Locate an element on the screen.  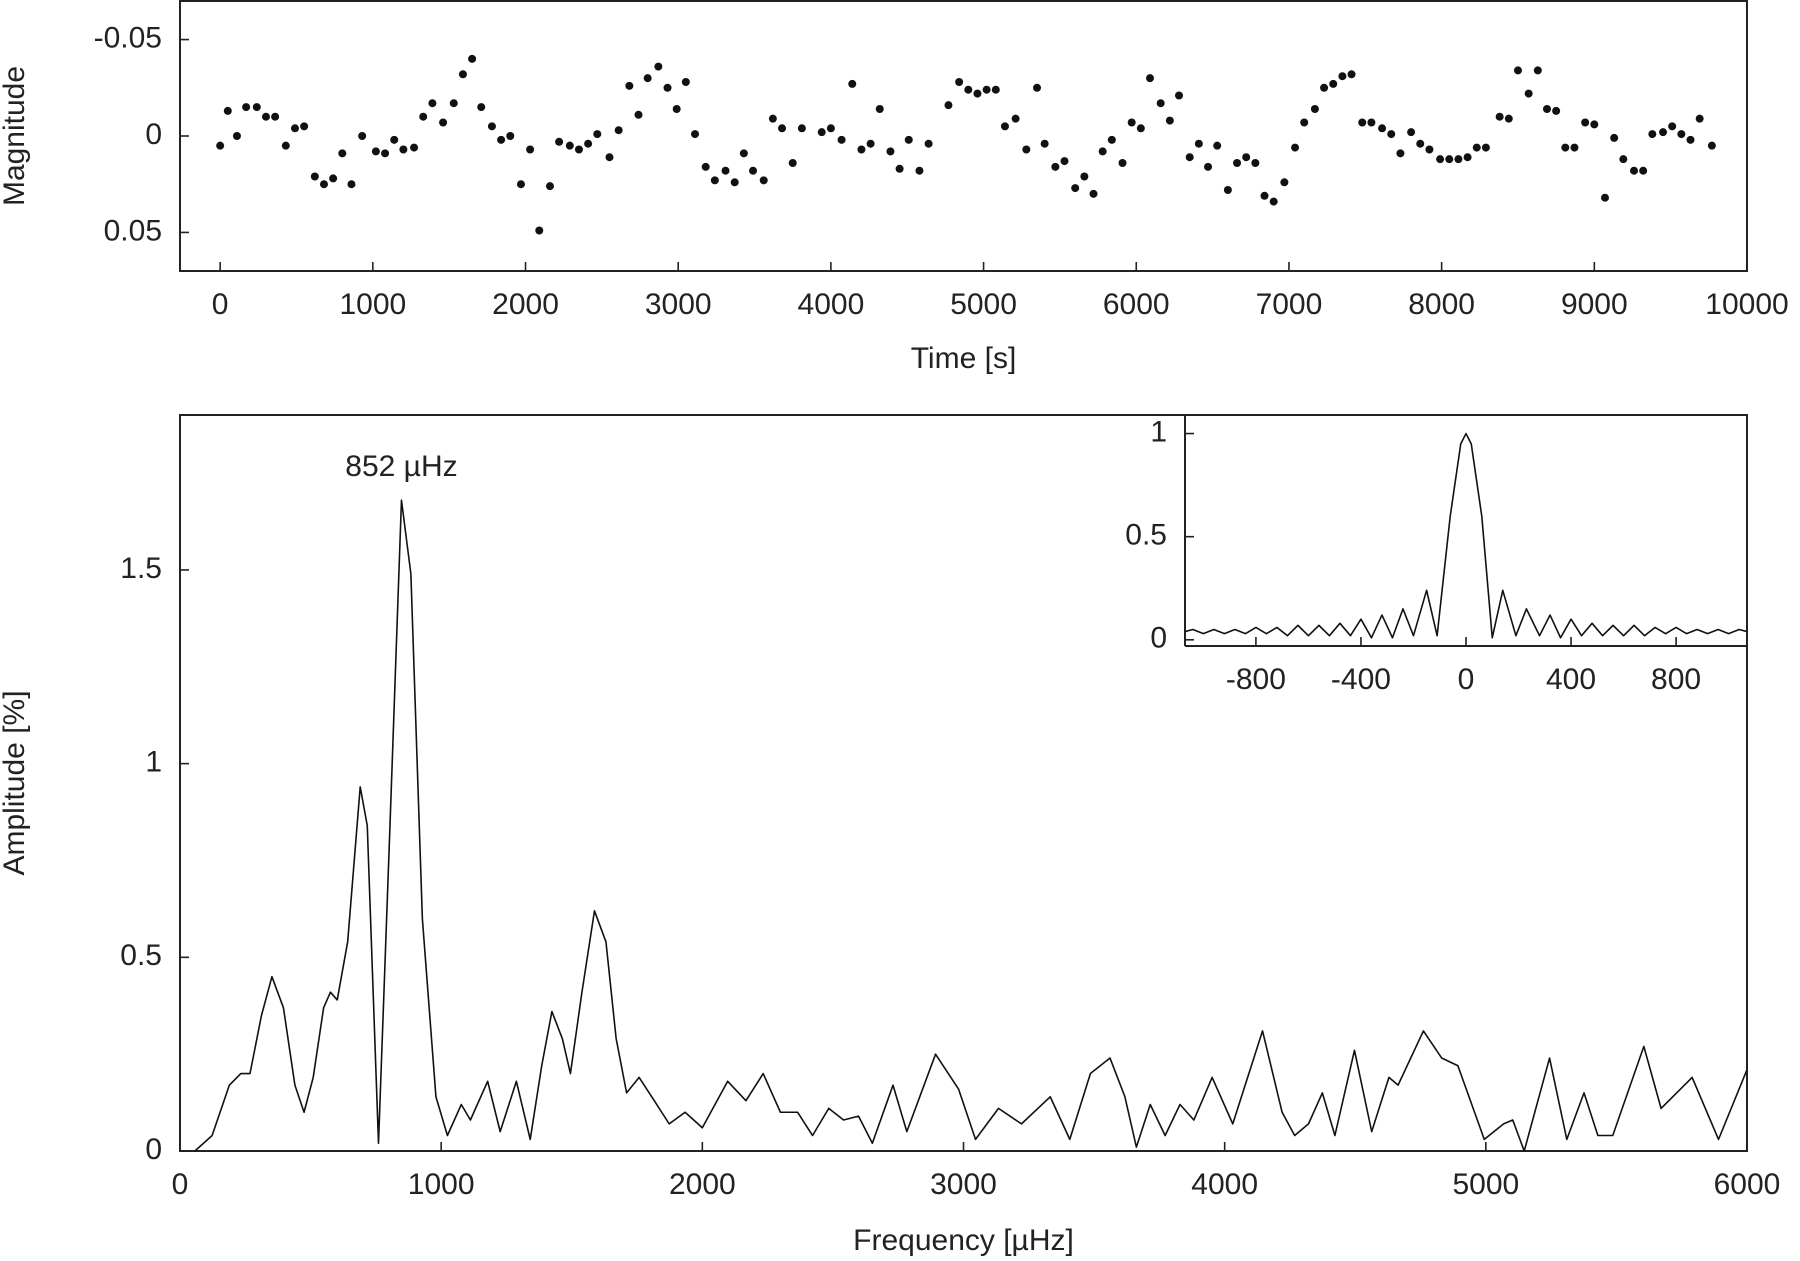
y-tick-label: 0.05 is located at coordinates (133, 230).